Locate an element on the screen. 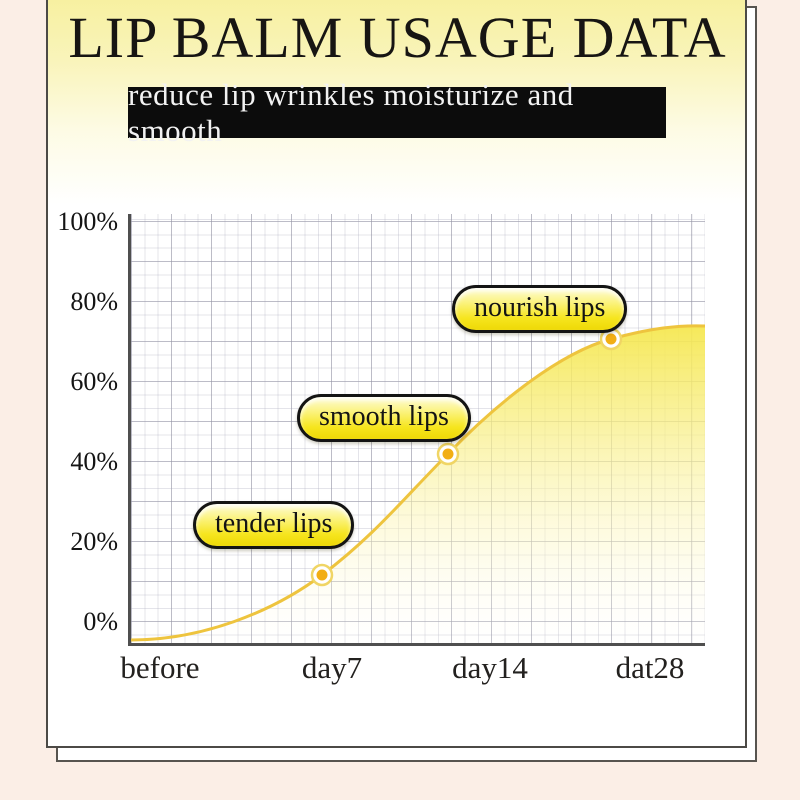  callout-nourish-lips: nourish lips is located at coordinates (540, 309).